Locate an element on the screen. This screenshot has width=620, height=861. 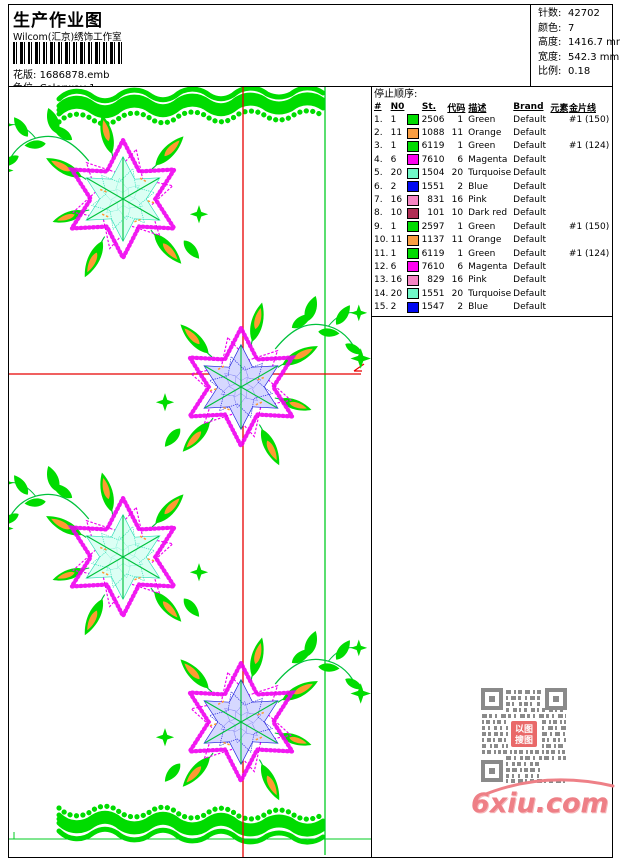
pattern-file-line: 花版: 1686878.emb is located at coordinates (61, 73).